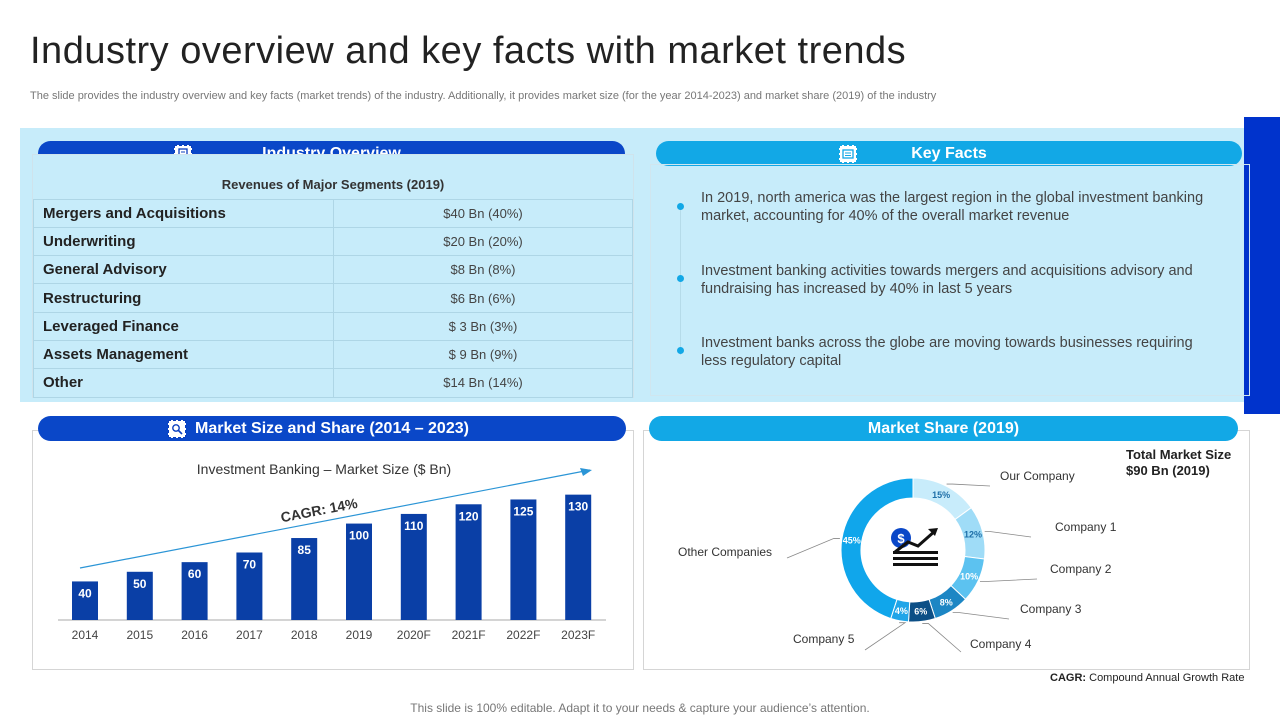 The image size is (1280, 720). I want to click on segment-row: Leveraged Finance $ 3 Bn (3%), so click(333, 326).